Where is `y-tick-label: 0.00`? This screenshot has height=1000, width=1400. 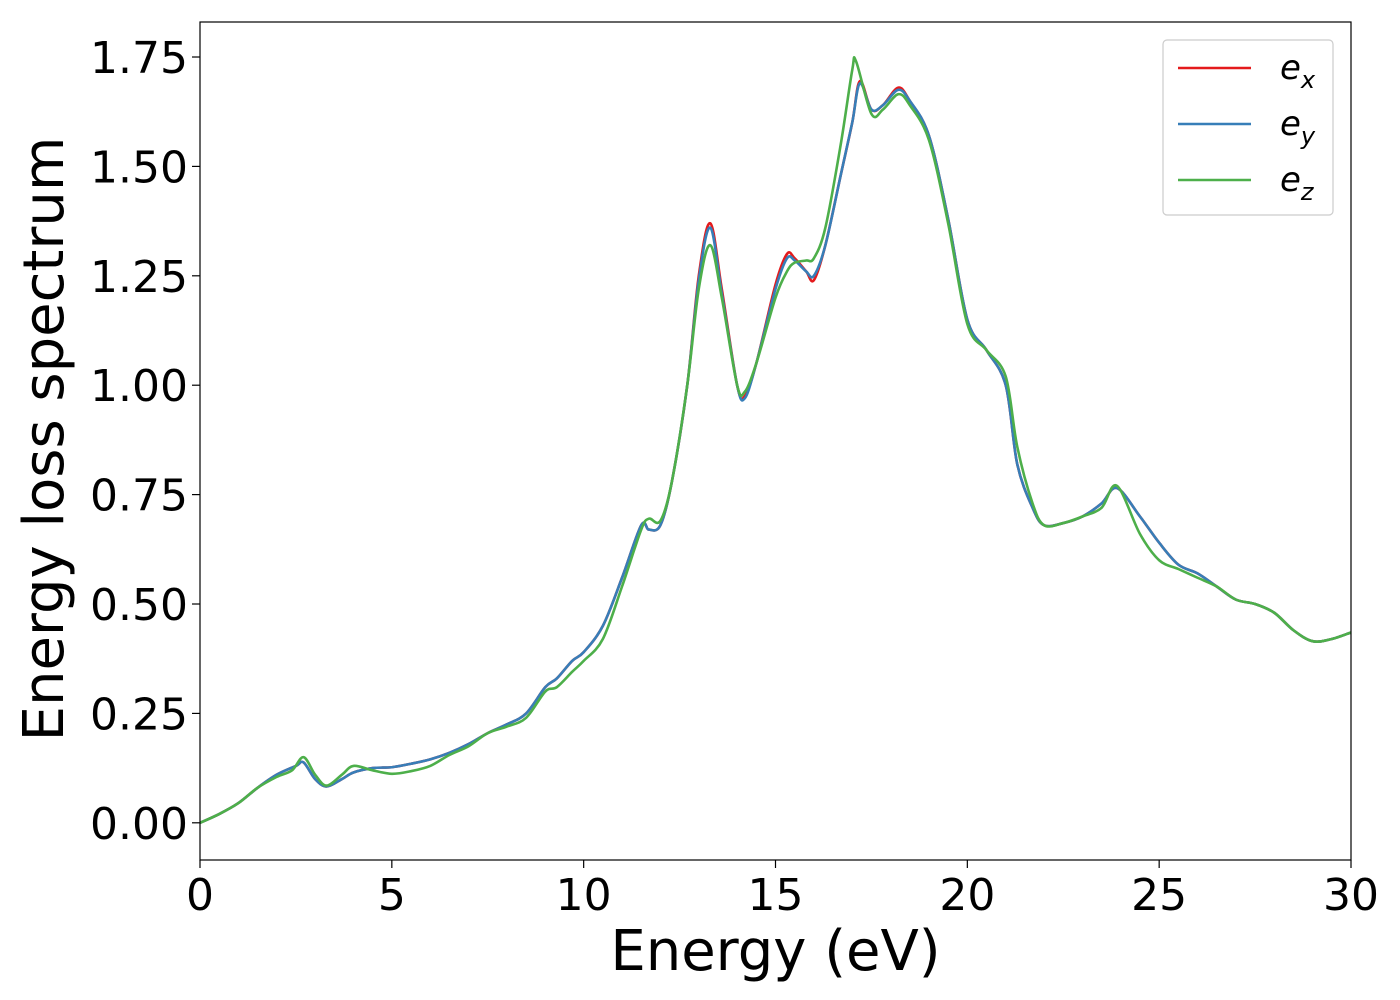
y-tick-label: 0.00 is located at coordinates (139, 824).